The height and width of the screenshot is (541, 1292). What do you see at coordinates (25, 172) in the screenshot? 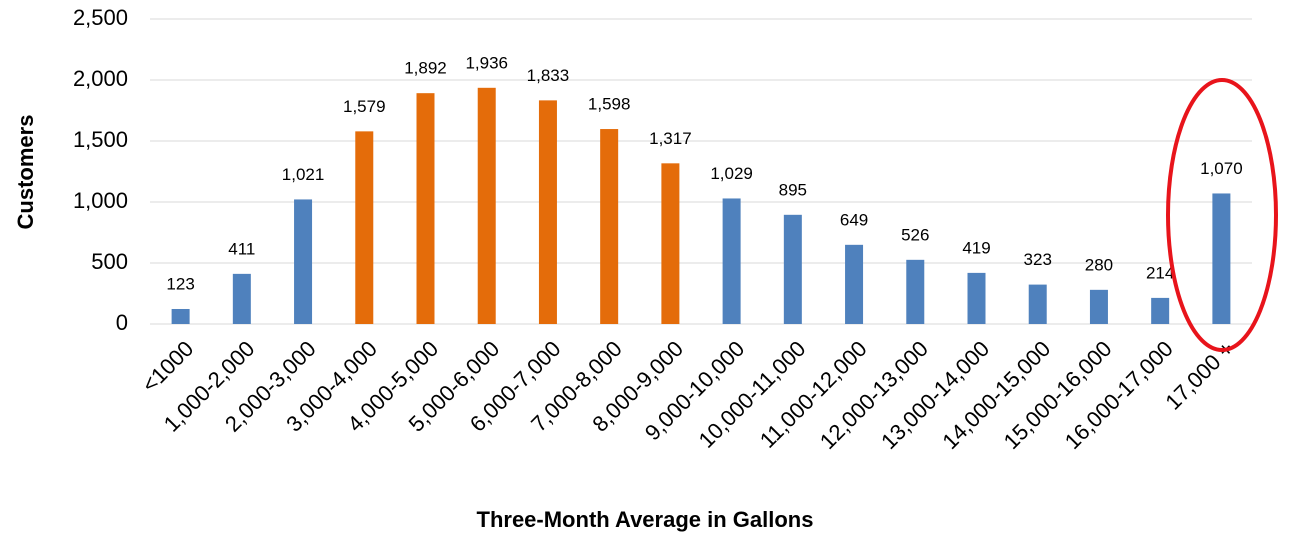
I see `y-axis-title: Customers` at bounding box center [25, 172].